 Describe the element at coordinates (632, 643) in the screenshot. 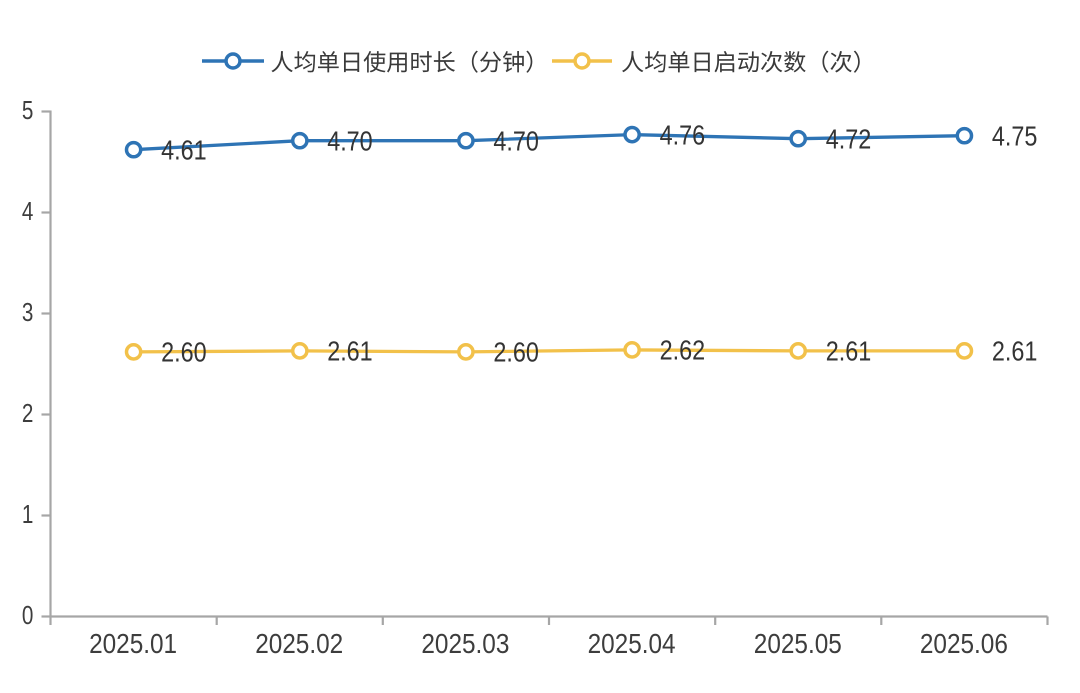

I see `svg-text: 2025.04` at that location.